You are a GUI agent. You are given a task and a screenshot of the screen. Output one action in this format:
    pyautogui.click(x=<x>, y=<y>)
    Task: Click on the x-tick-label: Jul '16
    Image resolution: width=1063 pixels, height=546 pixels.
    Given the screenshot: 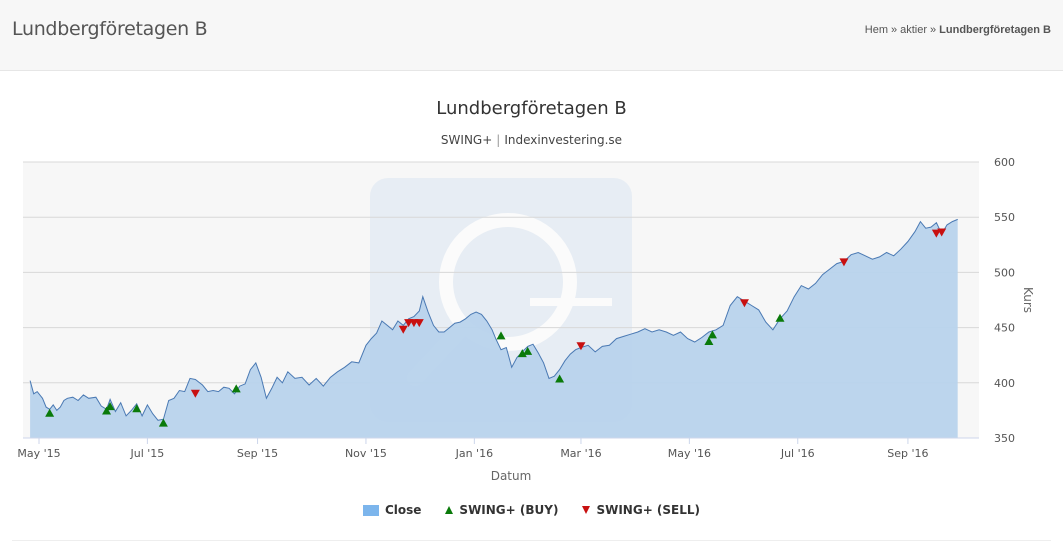 What is the action you would take?
    pyautogui.click(x=797, y=453)
    